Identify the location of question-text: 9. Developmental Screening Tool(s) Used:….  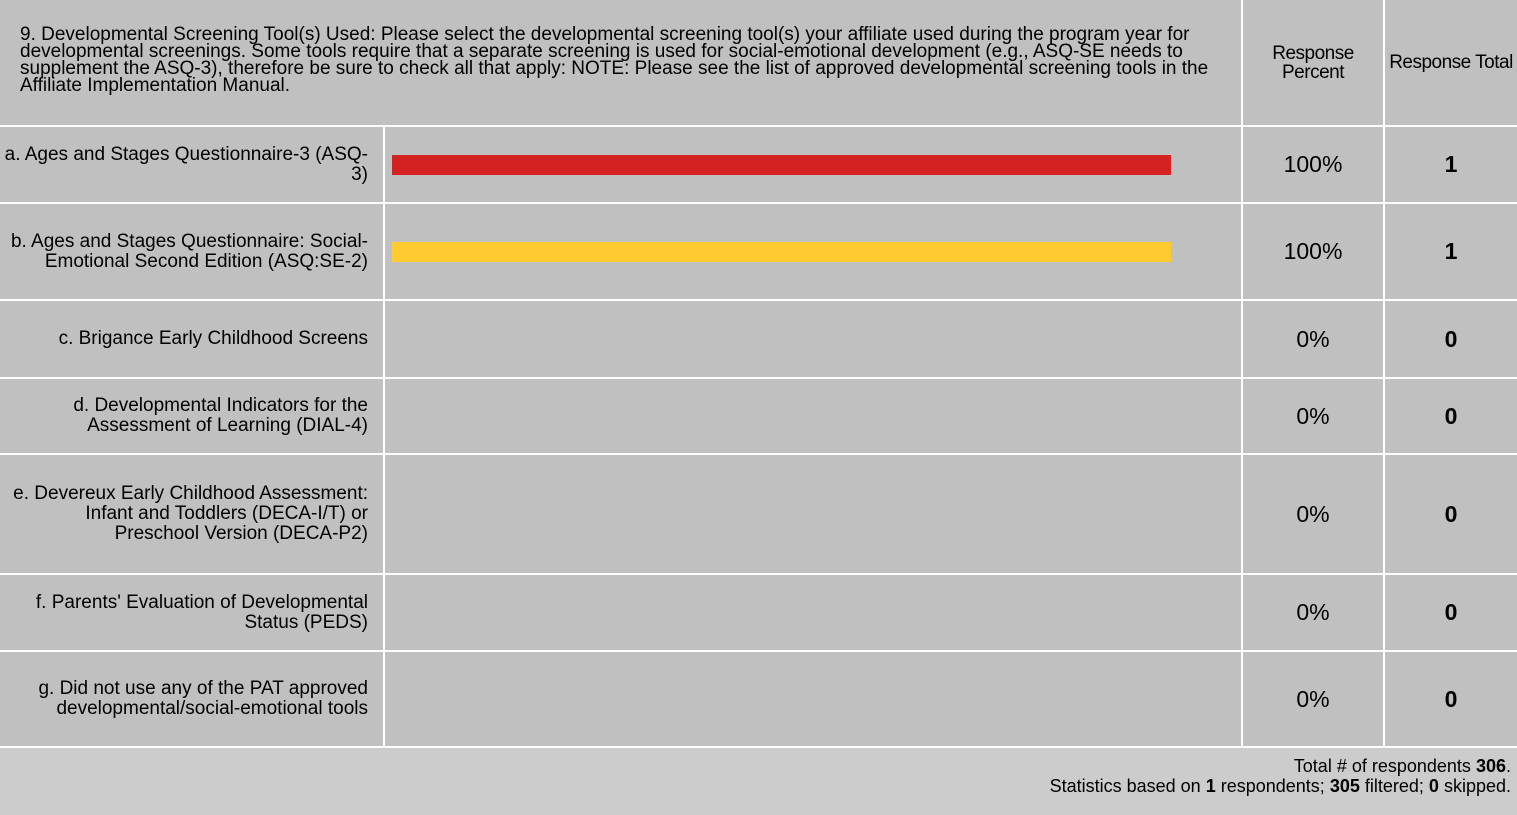
(620, 62).